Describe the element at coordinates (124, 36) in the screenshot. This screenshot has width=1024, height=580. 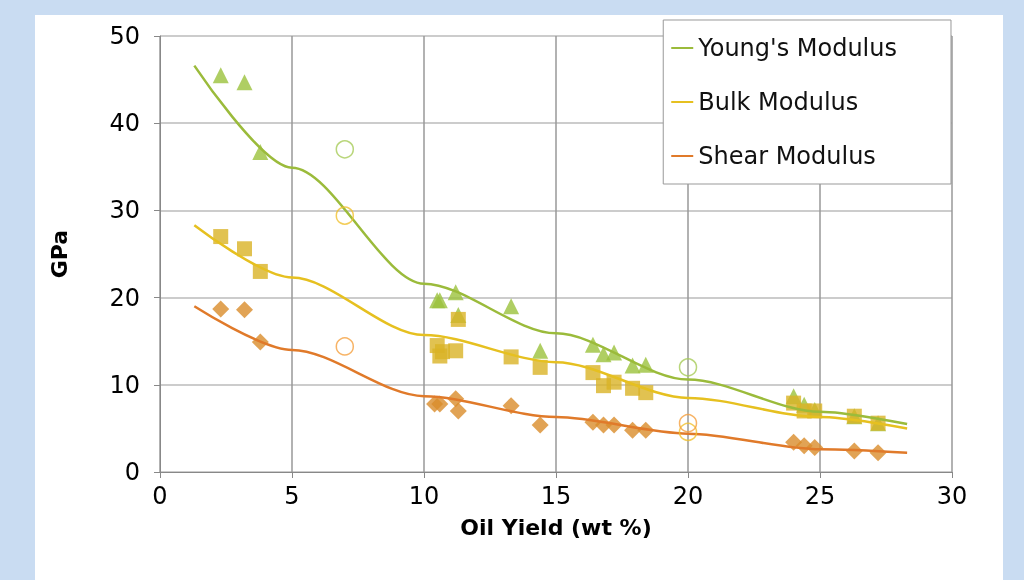
I see `y-tick-label: 50` at that location.